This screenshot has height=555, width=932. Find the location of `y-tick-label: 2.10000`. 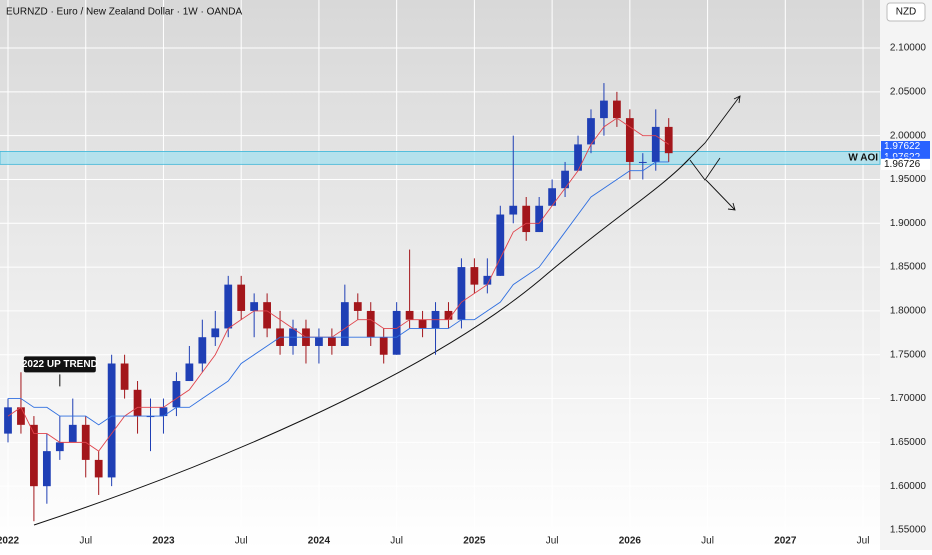

y-tick-label: 2.10000 is located at coordinates (908, 48).